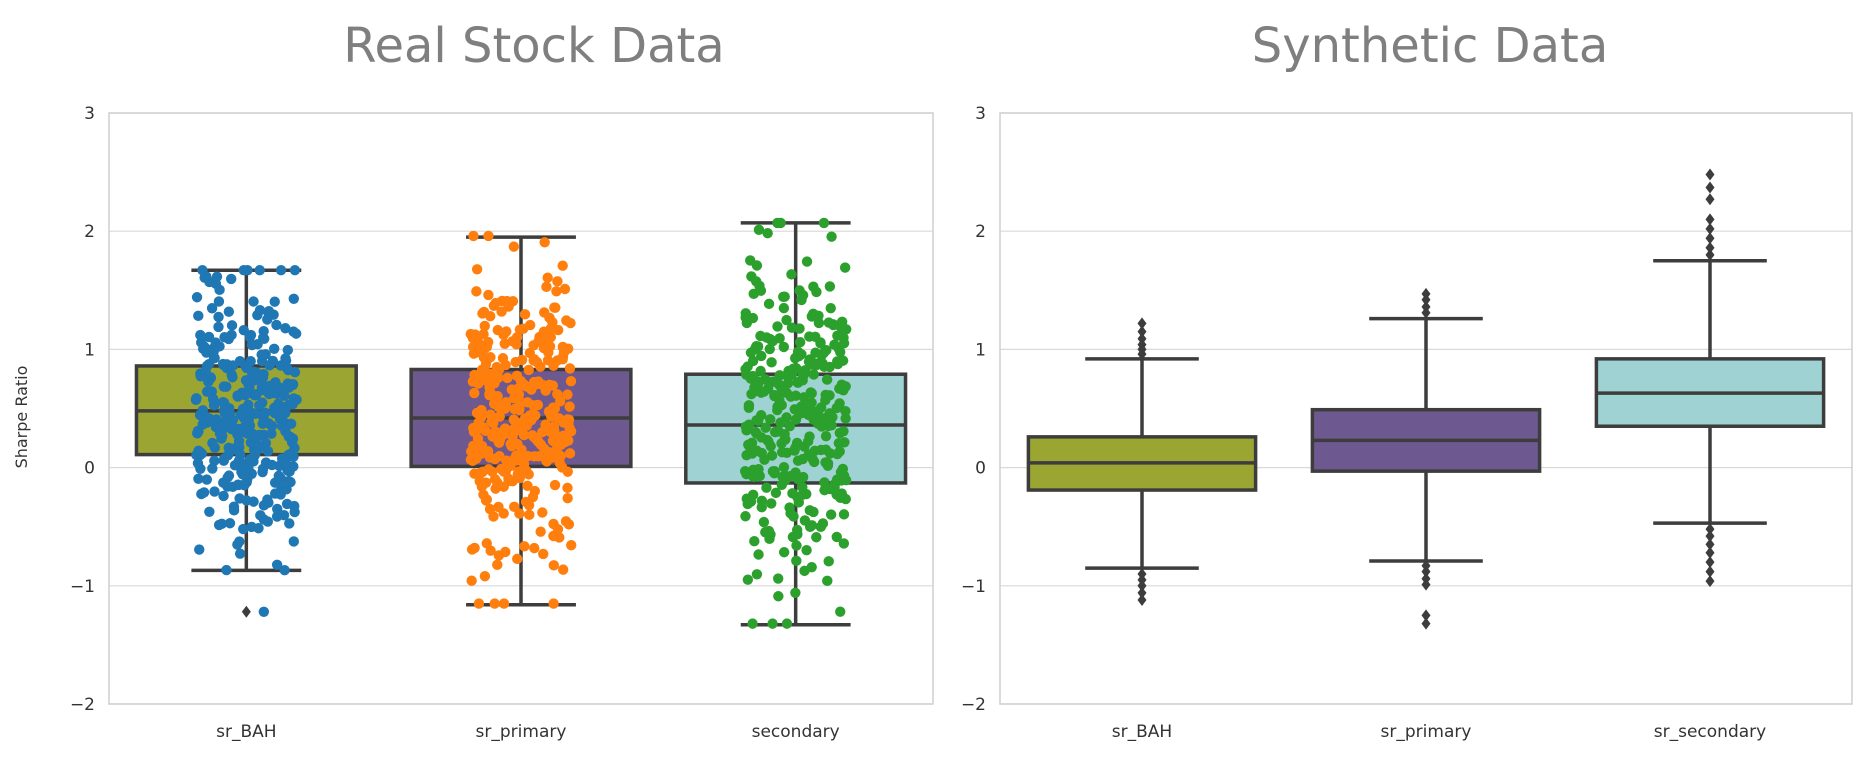  Describe the element at coordinates (980, 469) in the screenshot. I see `y-tick-label: 0` at that location.